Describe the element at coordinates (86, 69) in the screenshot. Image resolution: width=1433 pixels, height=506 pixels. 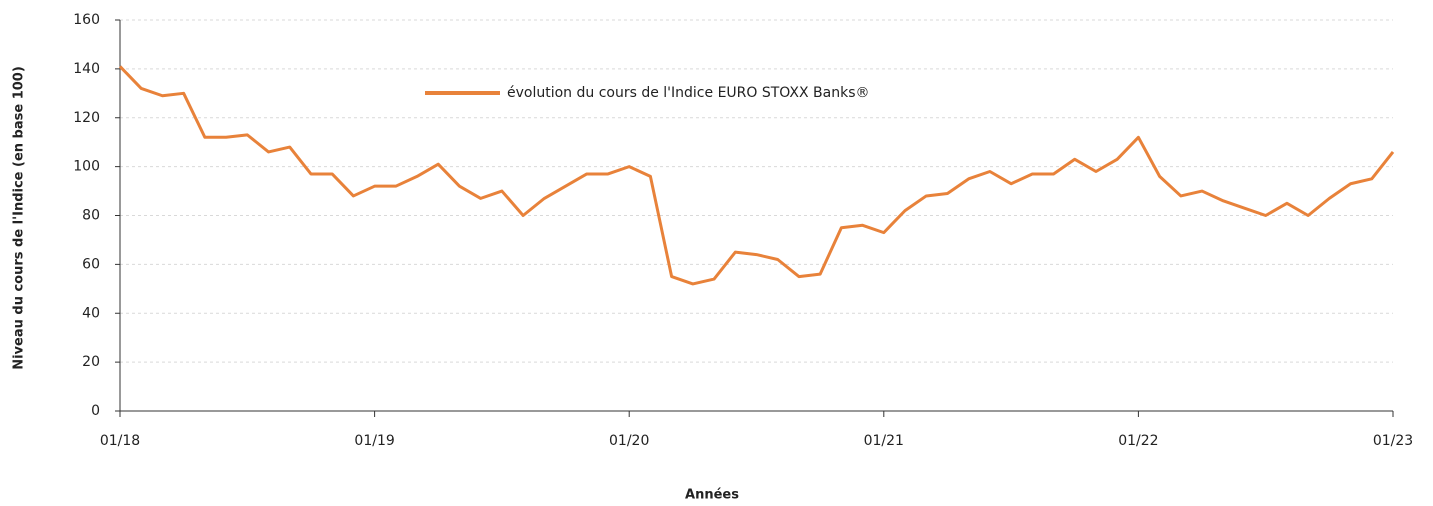
I see `y-tick-label: 140` at that location.